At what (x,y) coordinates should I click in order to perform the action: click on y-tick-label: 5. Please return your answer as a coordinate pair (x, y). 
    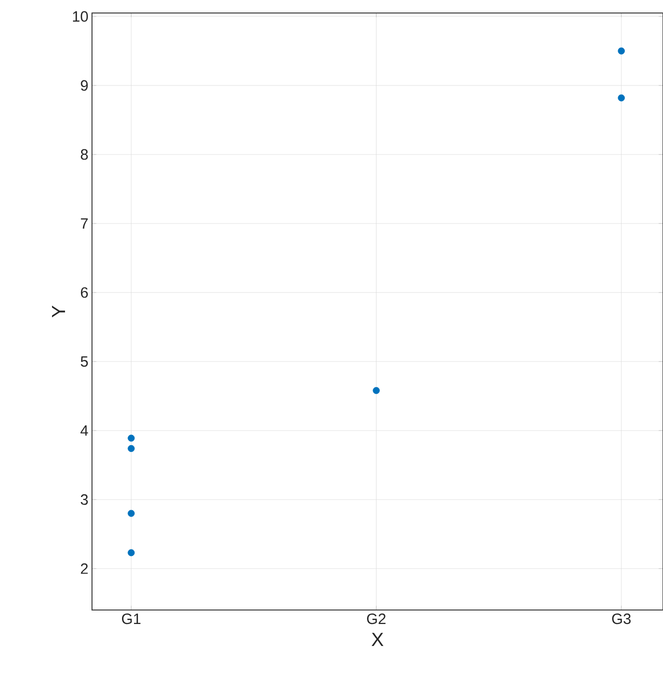
    Looking at the image, I should click on (84, 361).